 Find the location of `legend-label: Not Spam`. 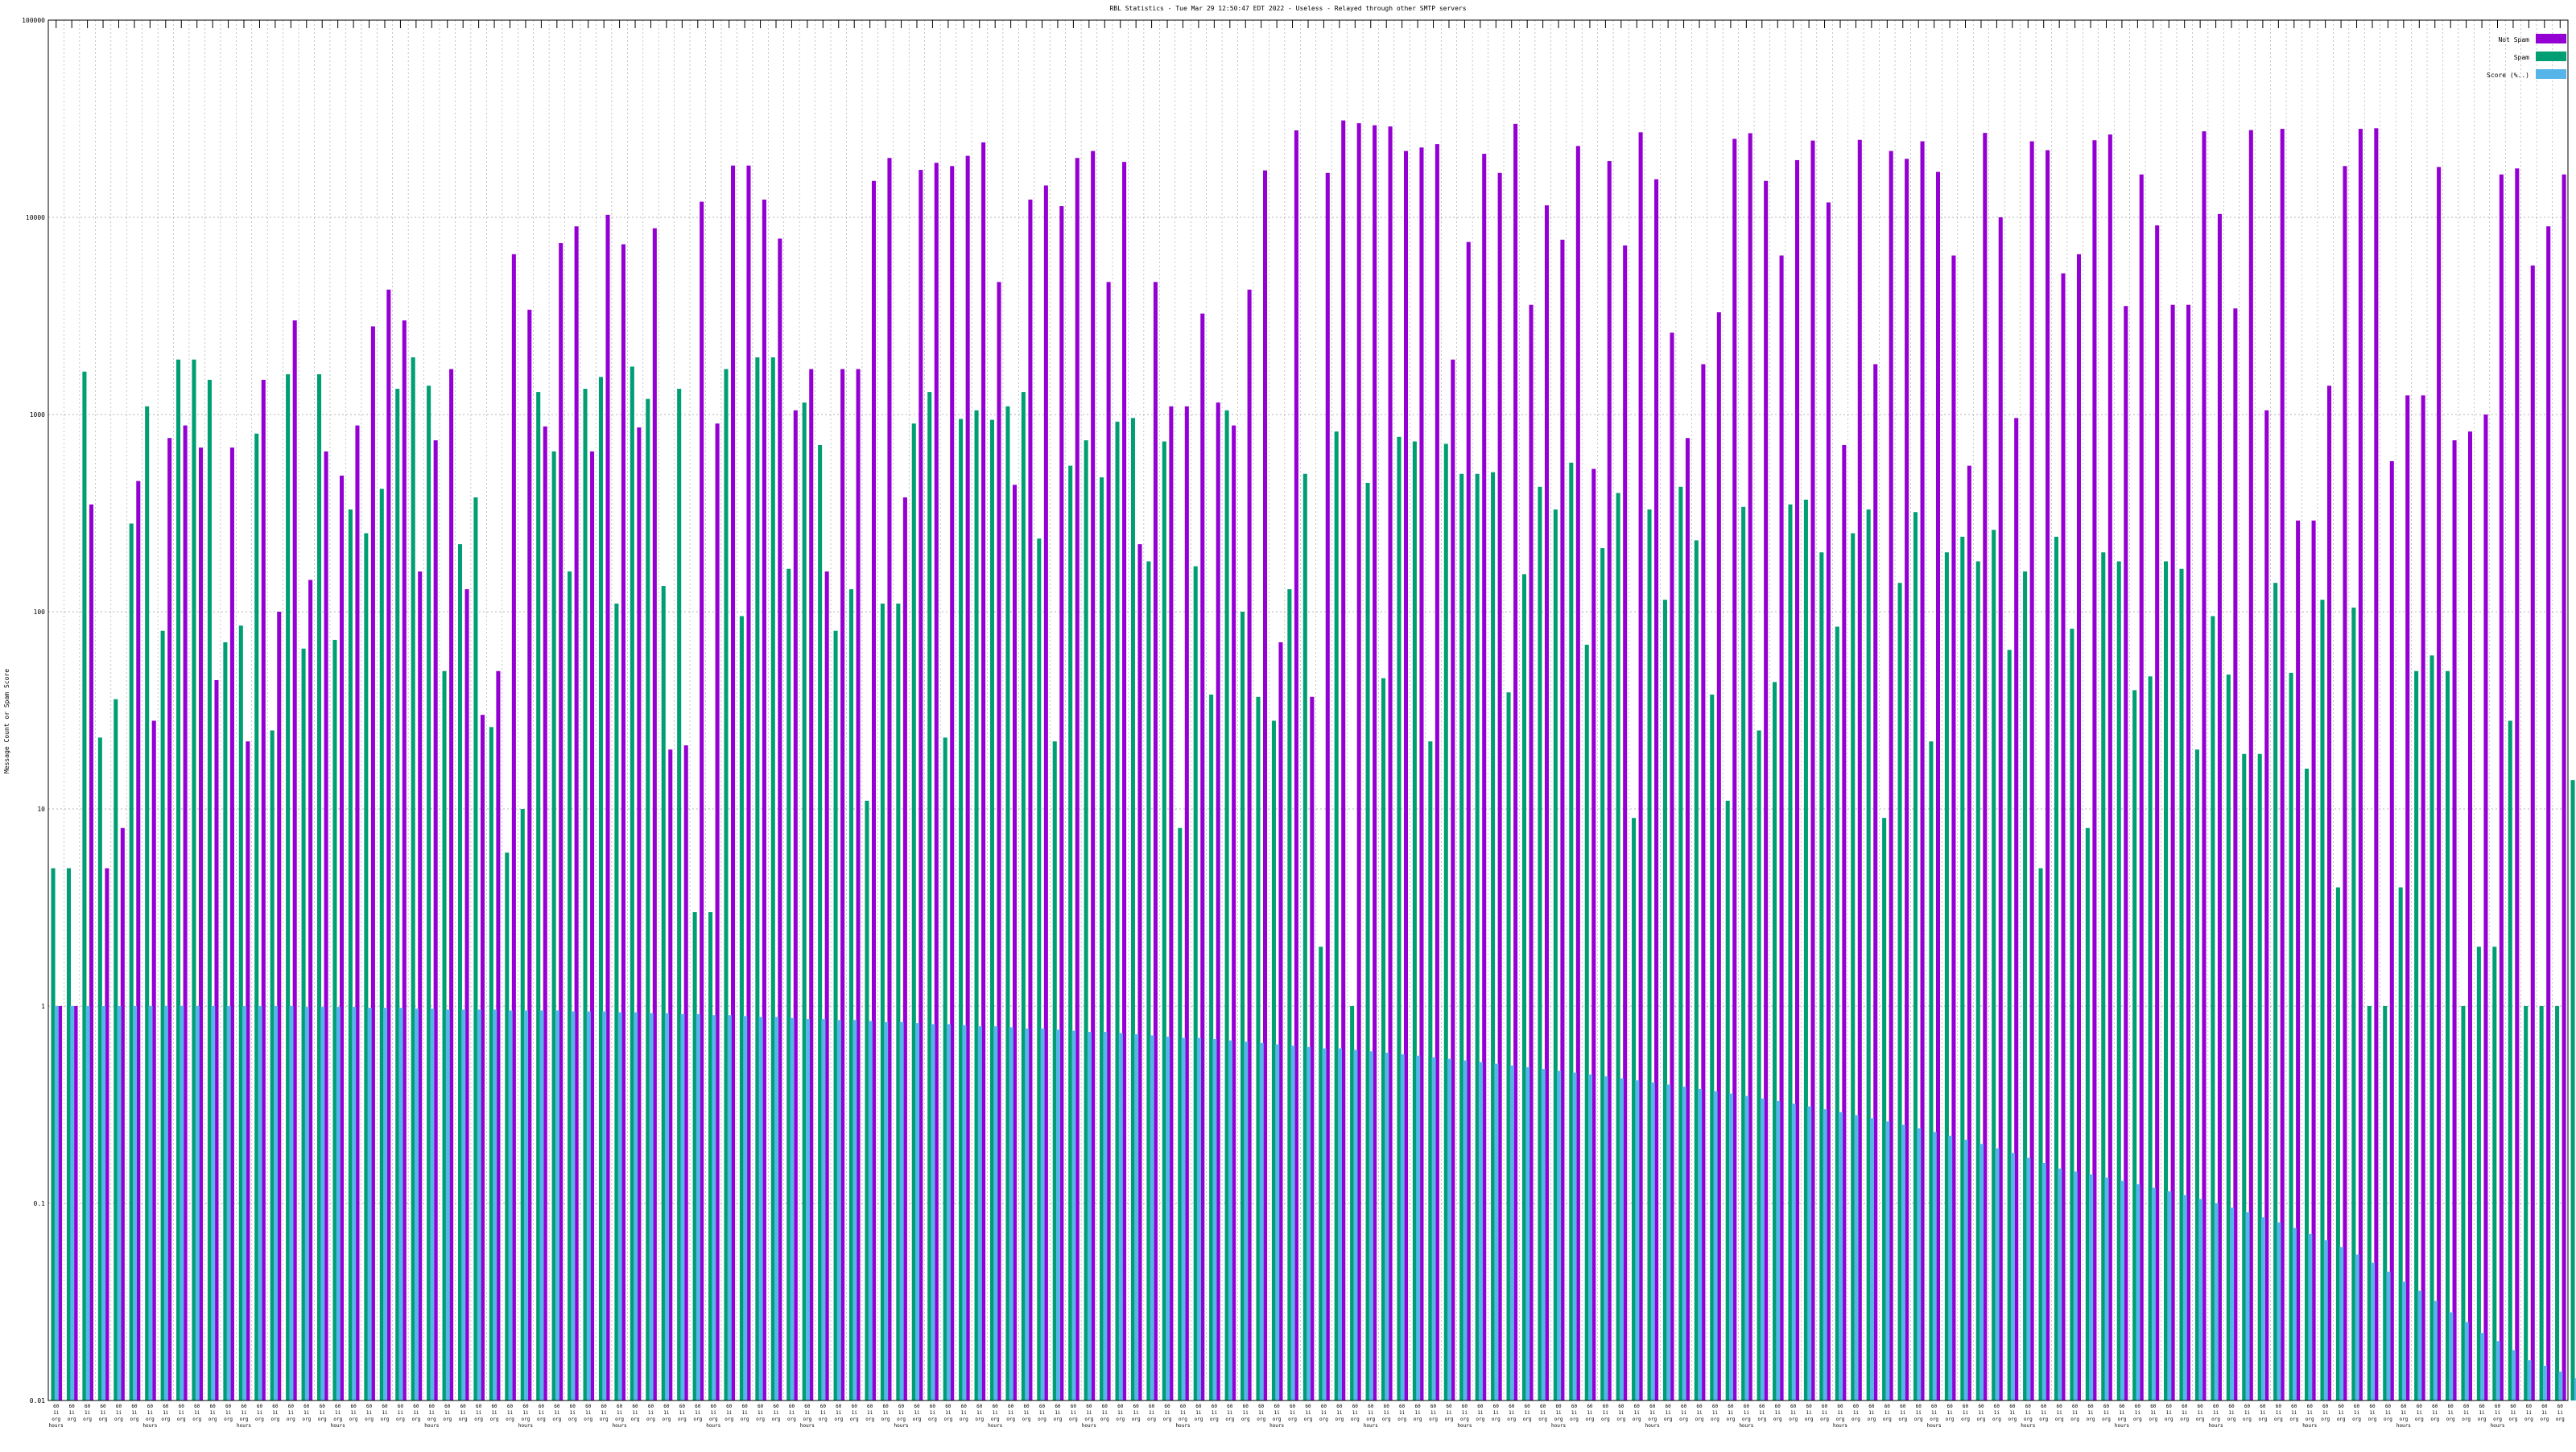

legend-label: Not Spam is located at coordinates (2513, 40).